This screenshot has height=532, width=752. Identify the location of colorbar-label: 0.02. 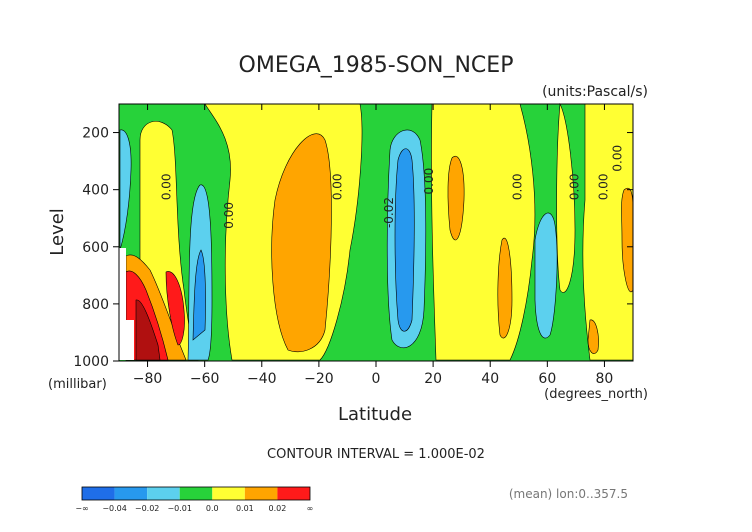
(278, 508).